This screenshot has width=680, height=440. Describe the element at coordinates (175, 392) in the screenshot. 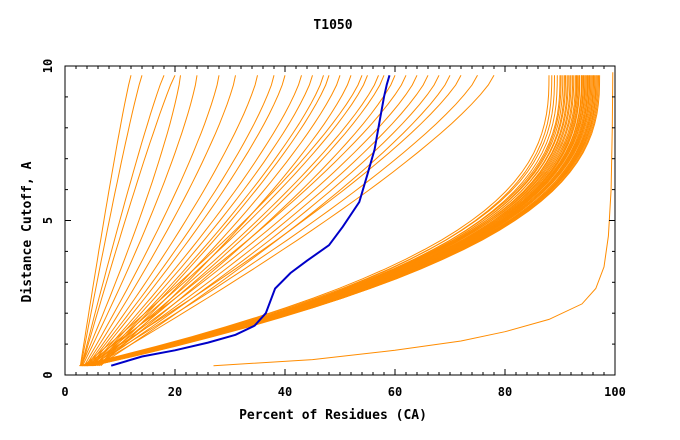

I see `x-tick-label: 20` at that location.